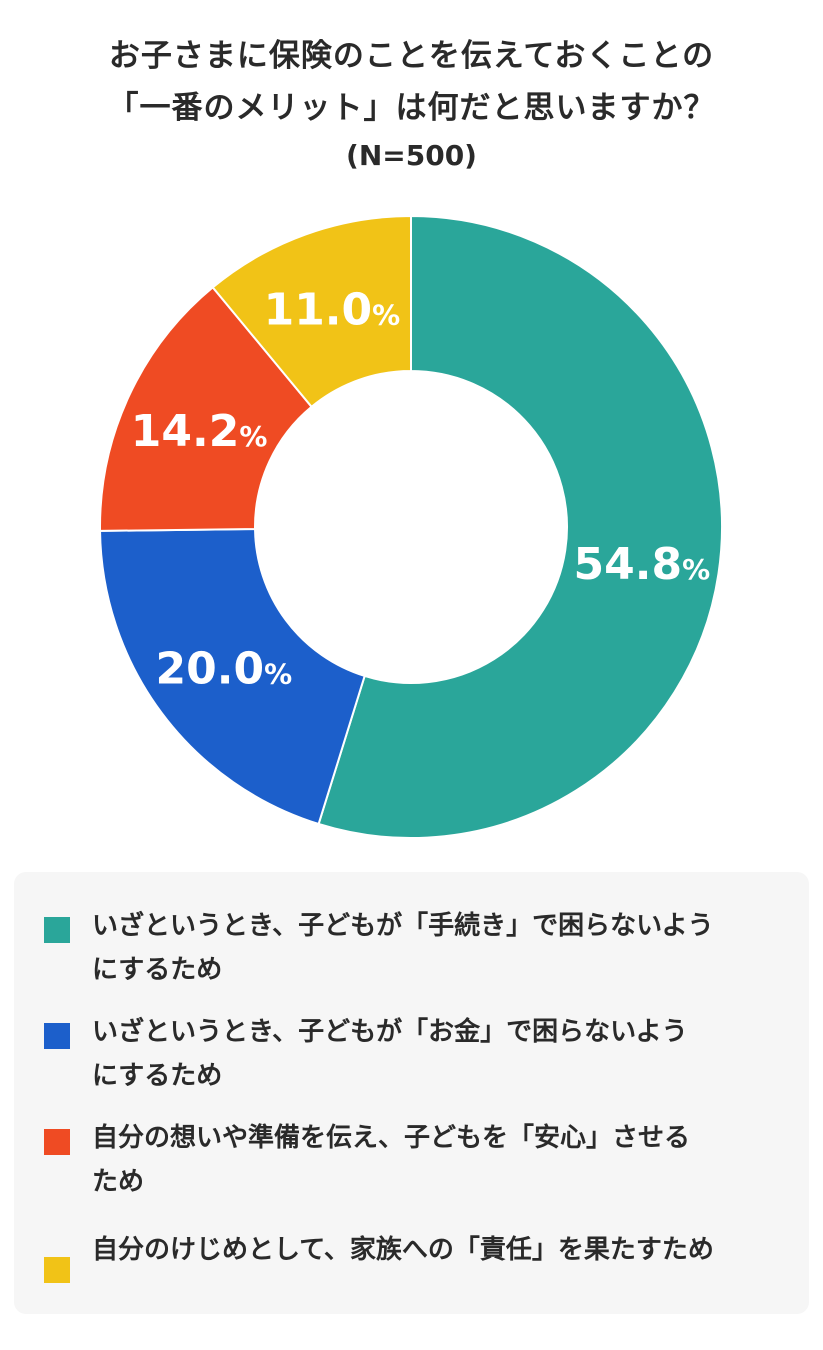 This screenshot has width=823, height=1350. I want to click on slice-money, so click(232, 676).